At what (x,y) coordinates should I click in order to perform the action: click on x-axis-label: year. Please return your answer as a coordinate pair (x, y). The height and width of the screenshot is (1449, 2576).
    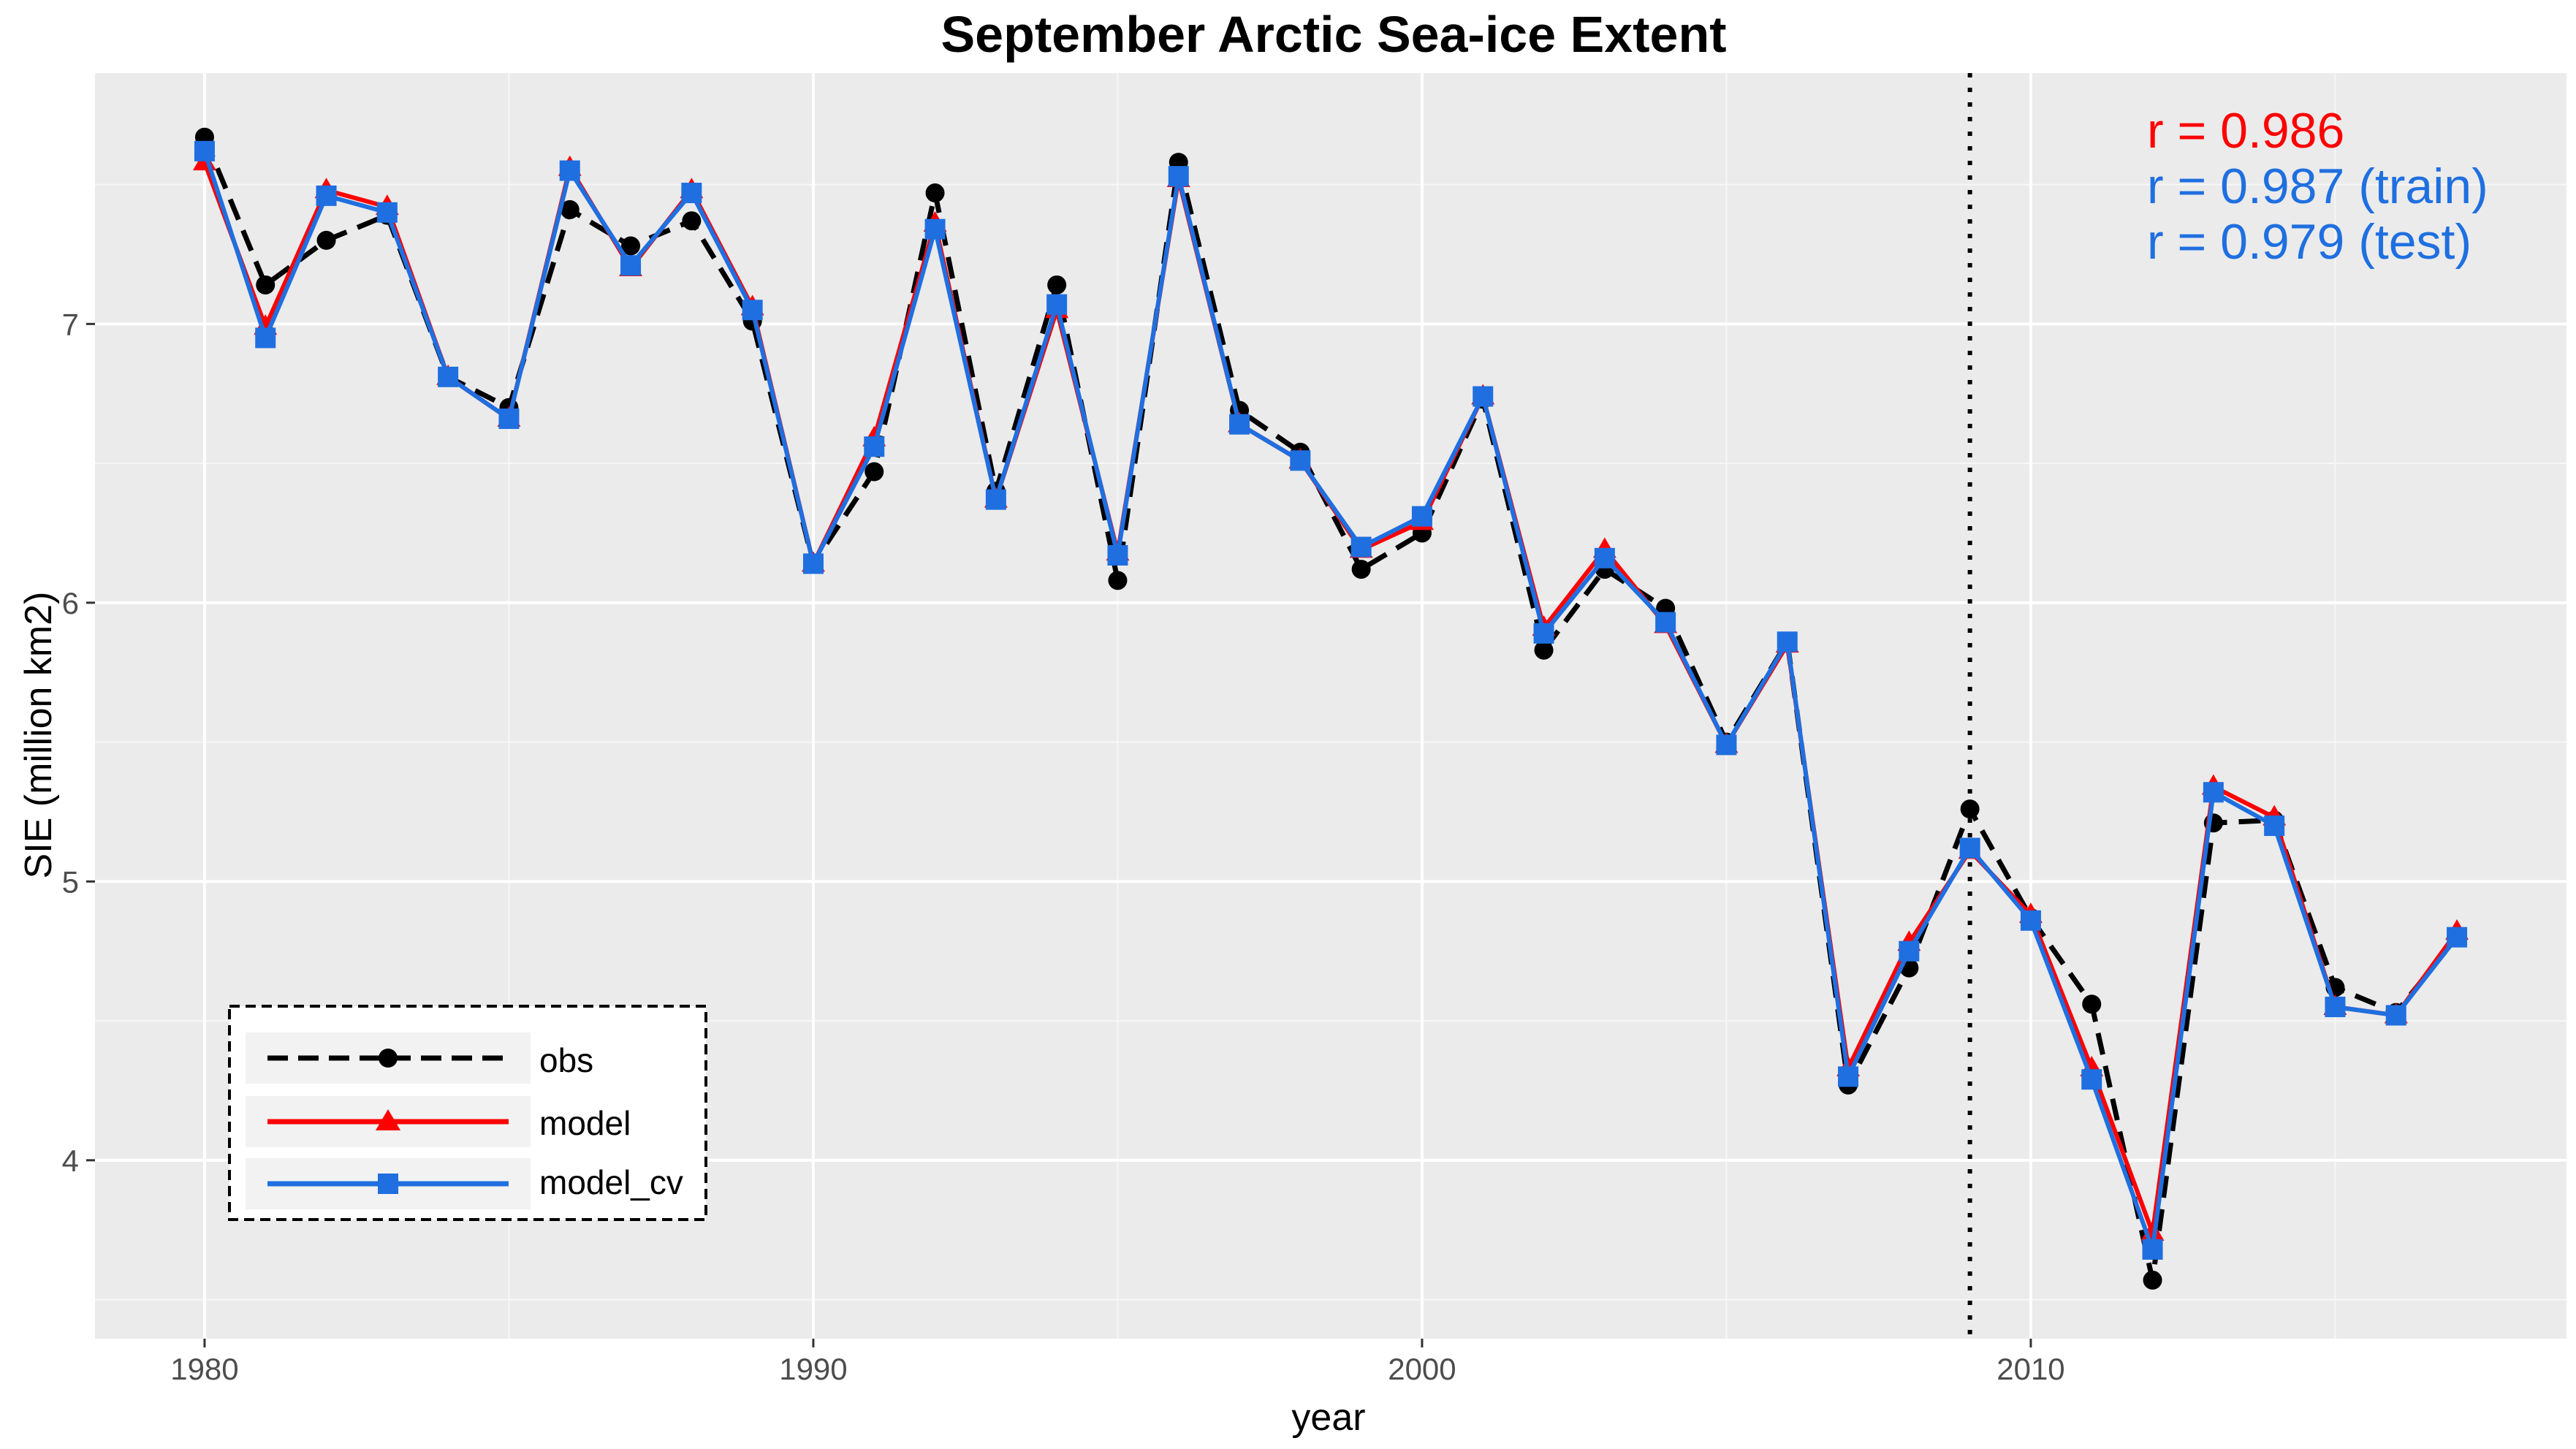
    Looking at the image, I should click on (1328, 1417).